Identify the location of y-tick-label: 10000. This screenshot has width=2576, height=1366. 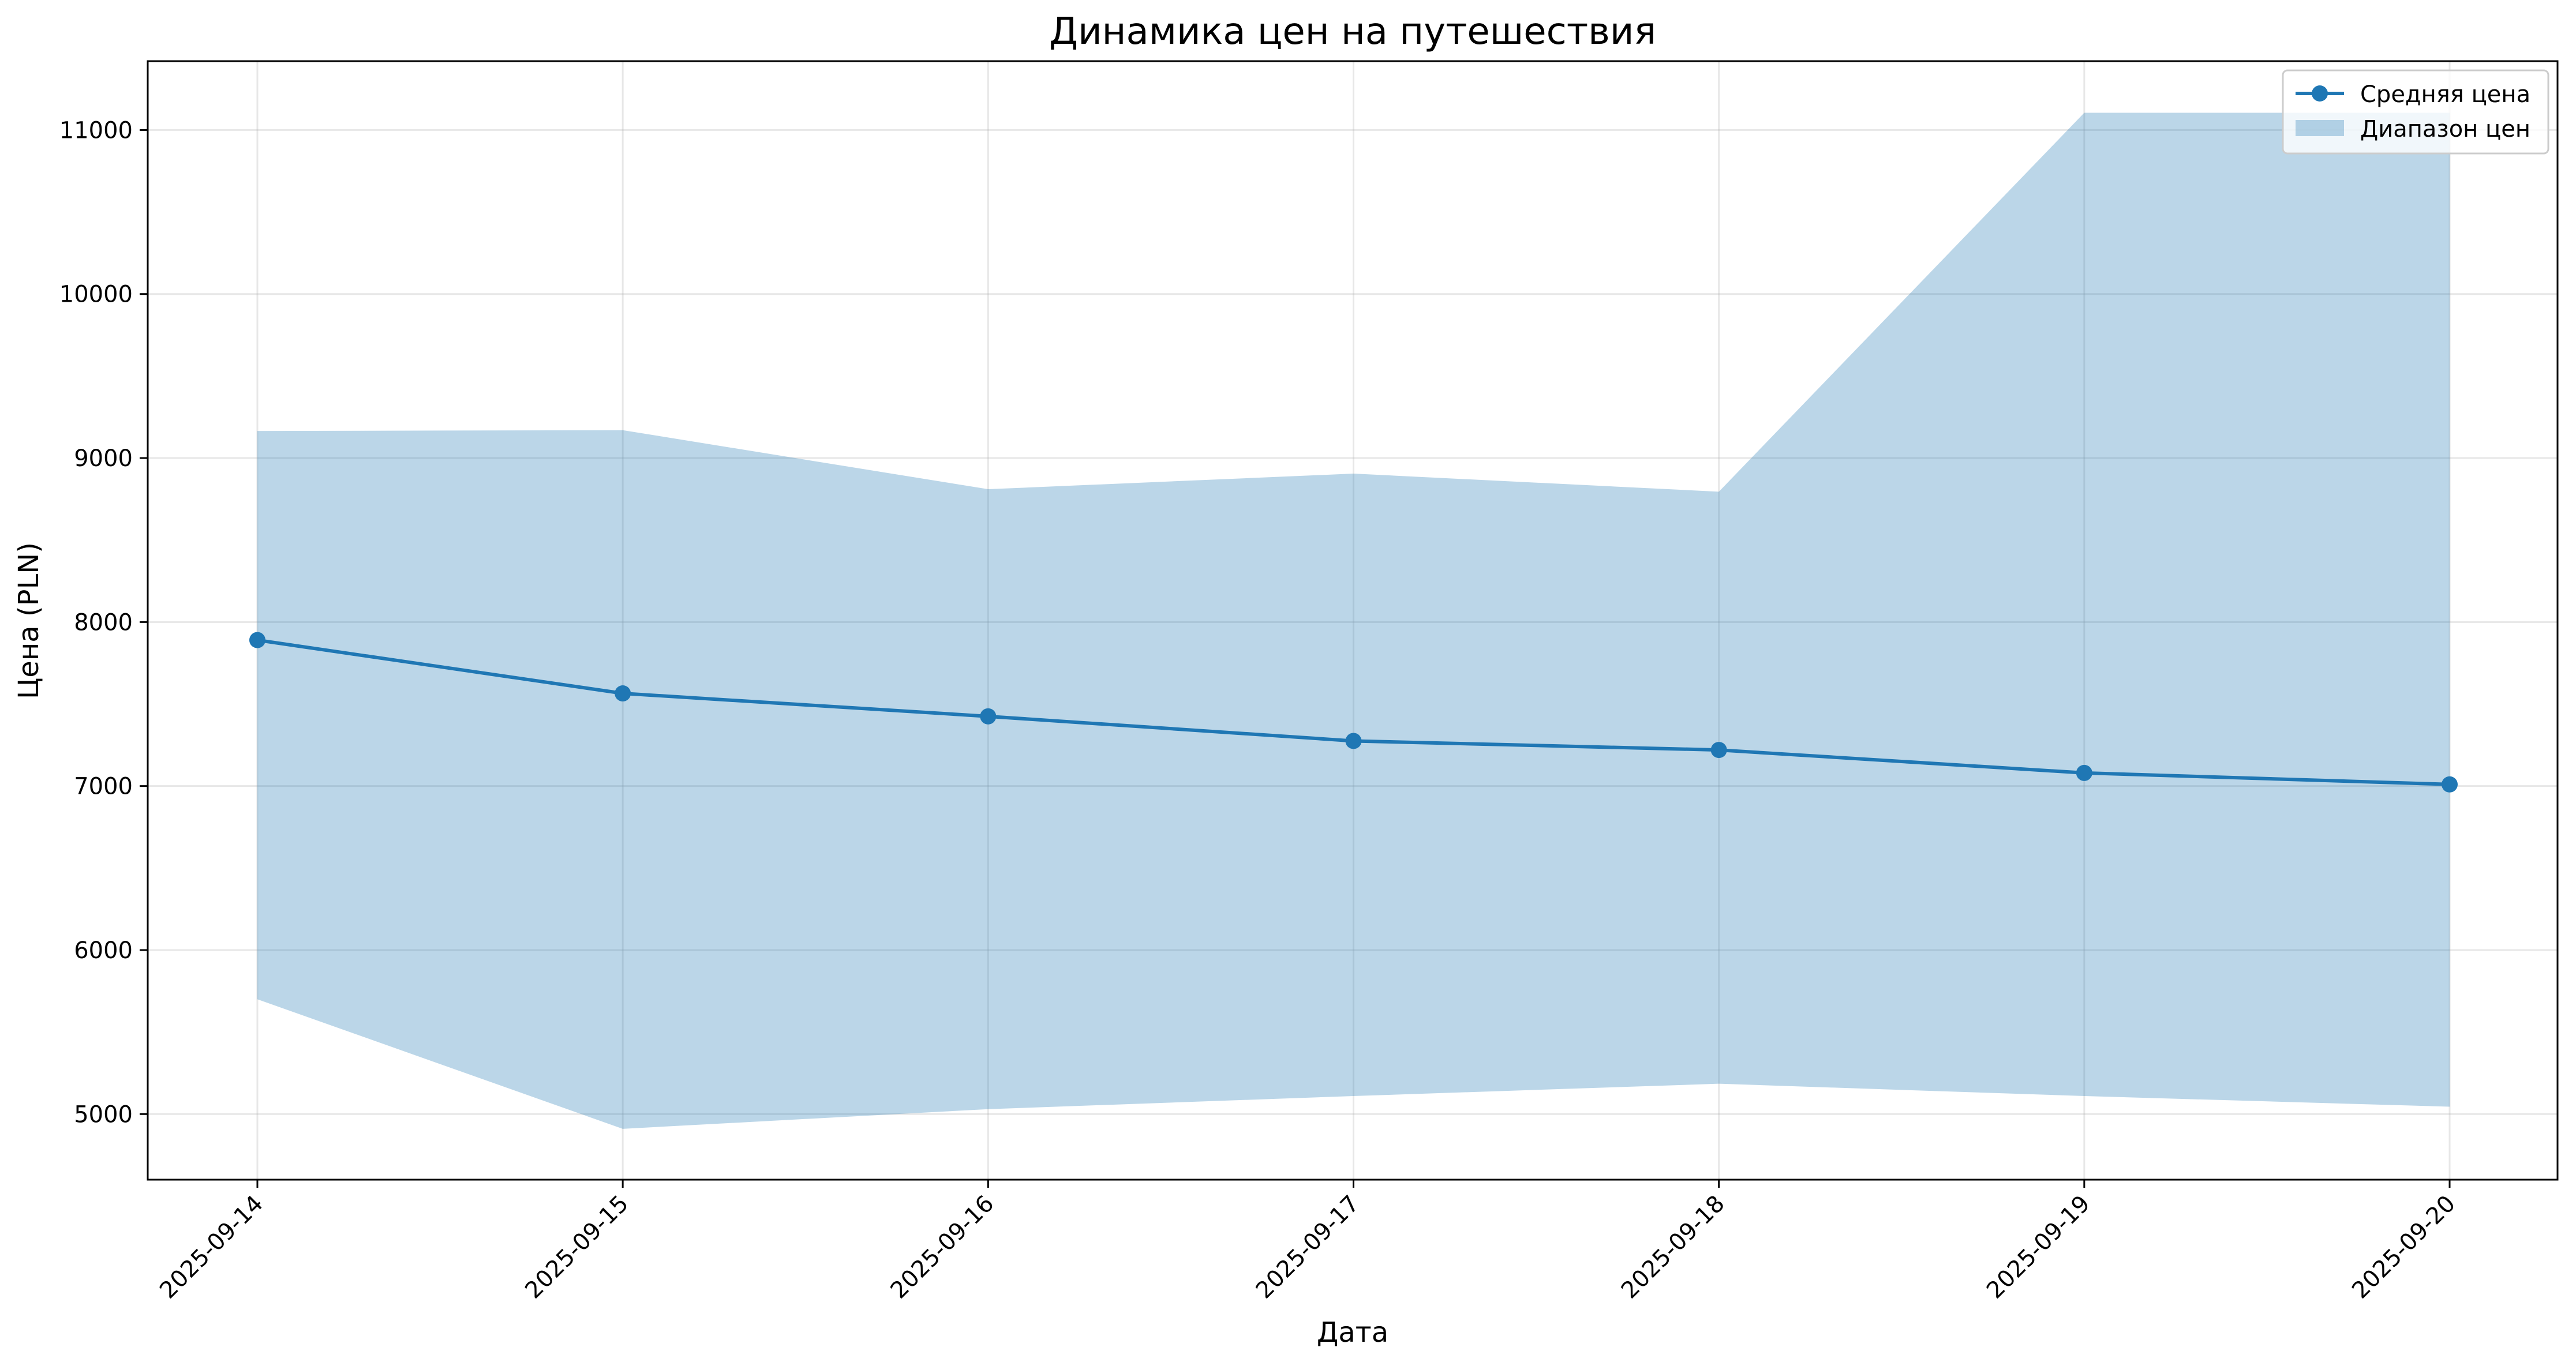
(96, 295).